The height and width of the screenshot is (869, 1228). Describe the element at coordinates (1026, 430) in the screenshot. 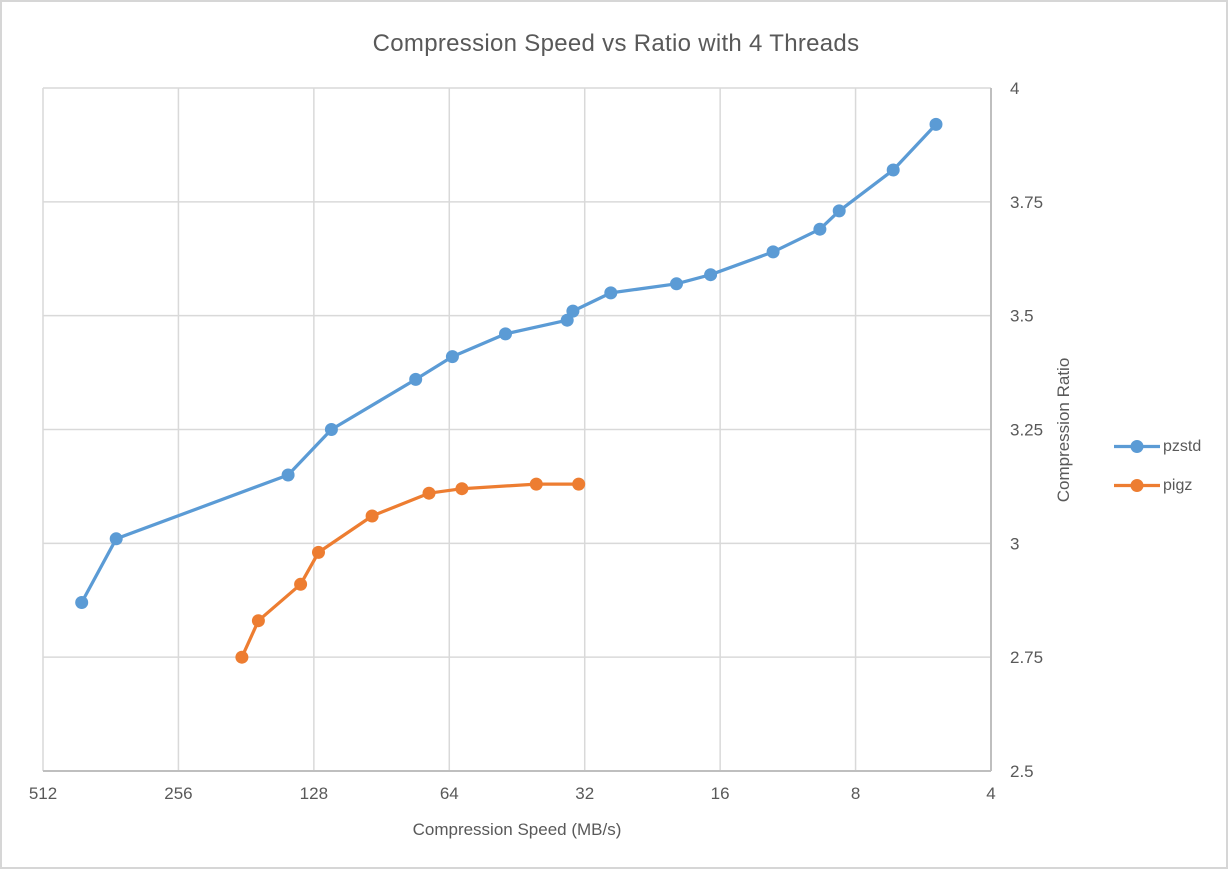

I see `y-tick-label: 3.25` at that location.